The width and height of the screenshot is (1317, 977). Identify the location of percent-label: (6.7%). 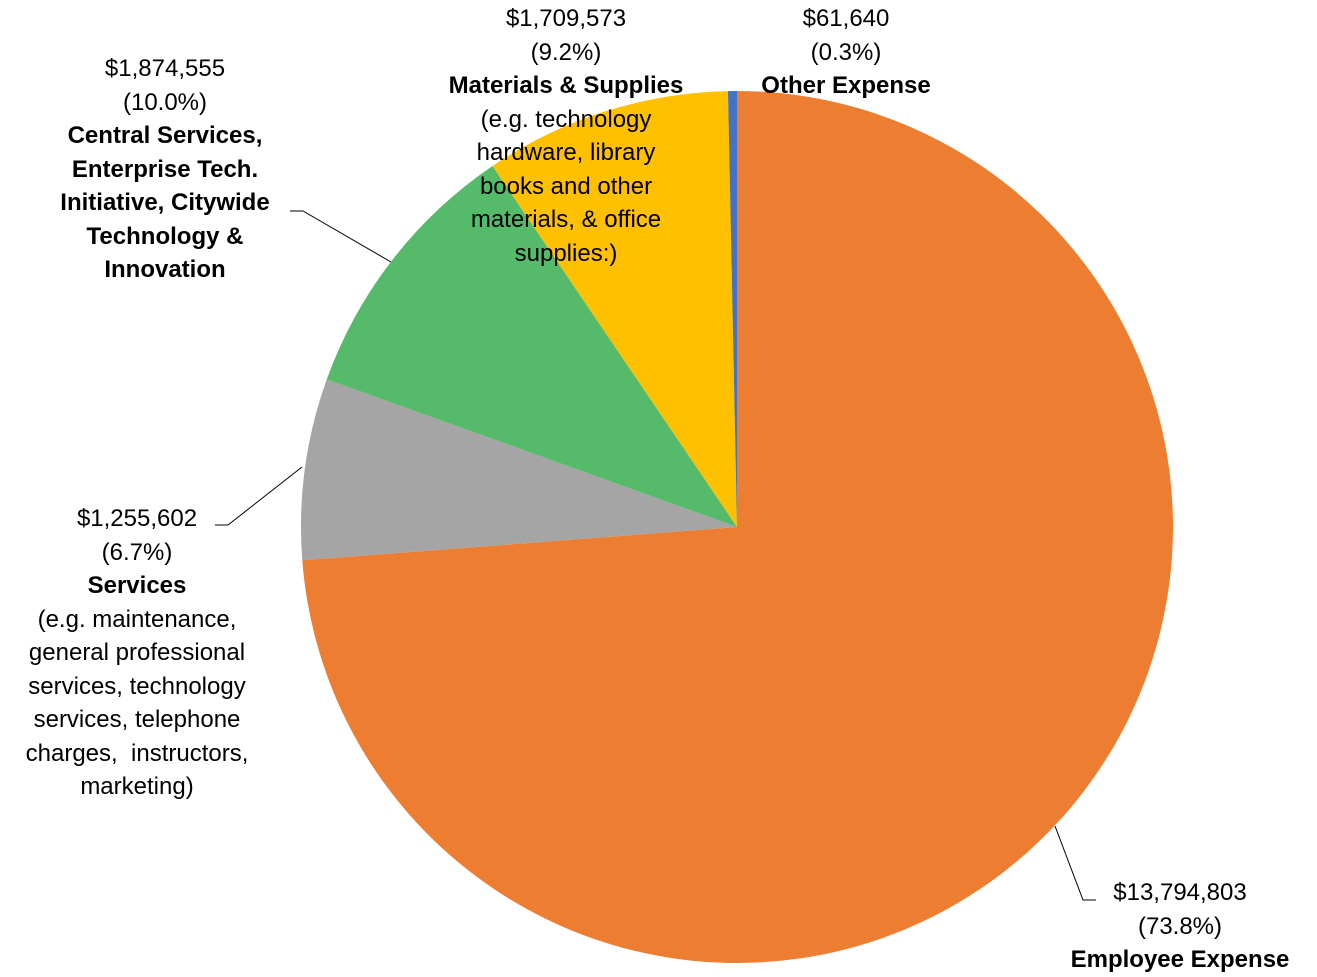
(137, 552).